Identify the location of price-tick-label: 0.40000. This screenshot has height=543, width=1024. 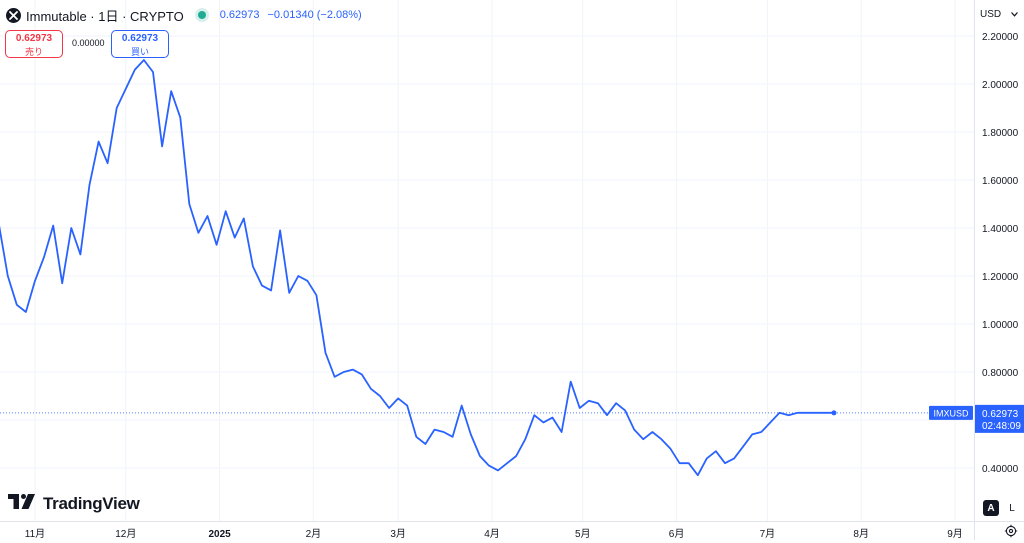
(1000, 469).